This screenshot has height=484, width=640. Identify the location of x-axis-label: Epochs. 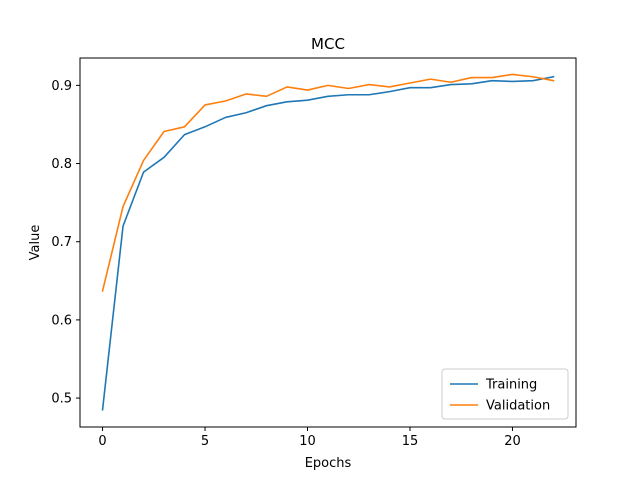
(328, 463).